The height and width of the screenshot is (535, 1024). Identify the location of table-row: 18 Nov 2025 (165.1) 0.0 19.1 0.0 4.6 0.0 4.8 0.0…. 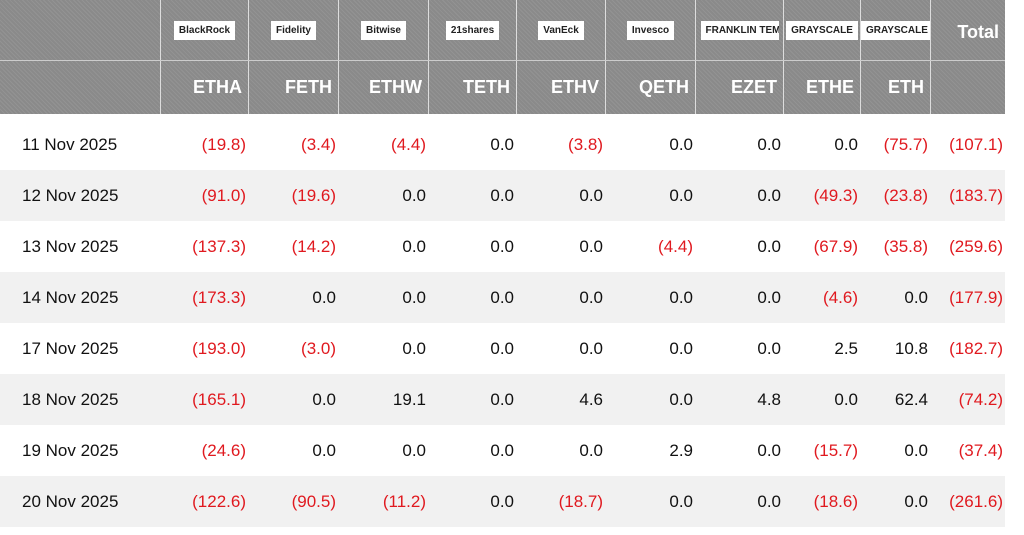
(502, 399).